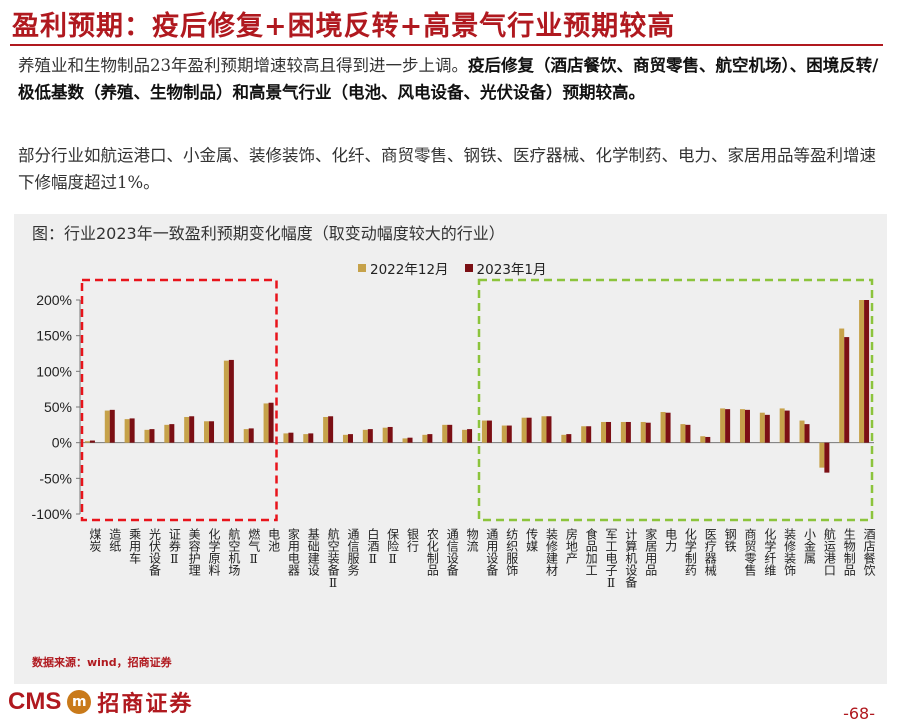 The image size is (897, 728). Describe the element at coordinates (179, 400) in the screenshot. I see `highlight-box-red` at that location.